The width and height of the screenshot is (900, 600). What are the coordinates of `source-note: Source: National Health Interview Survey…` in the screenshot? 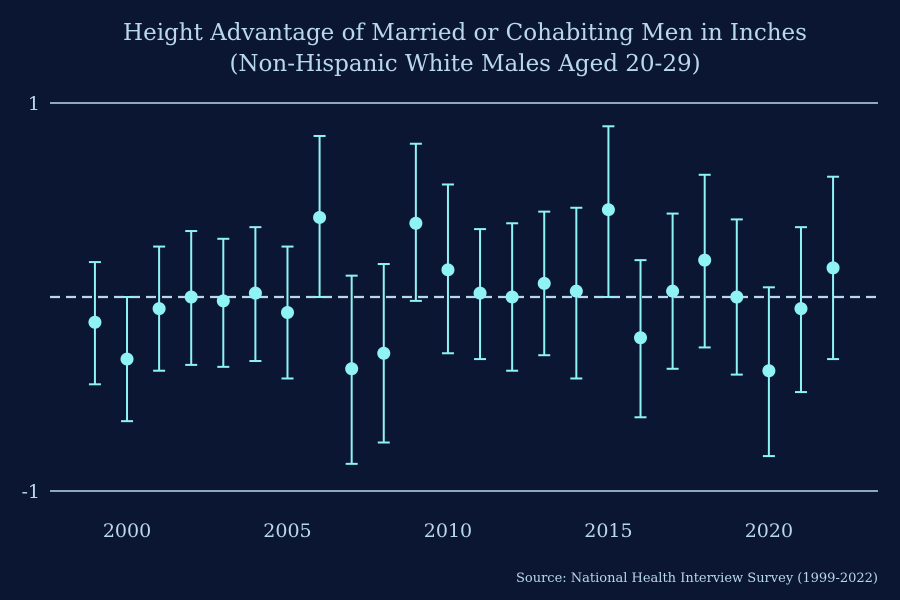 It's located at (697, 578).